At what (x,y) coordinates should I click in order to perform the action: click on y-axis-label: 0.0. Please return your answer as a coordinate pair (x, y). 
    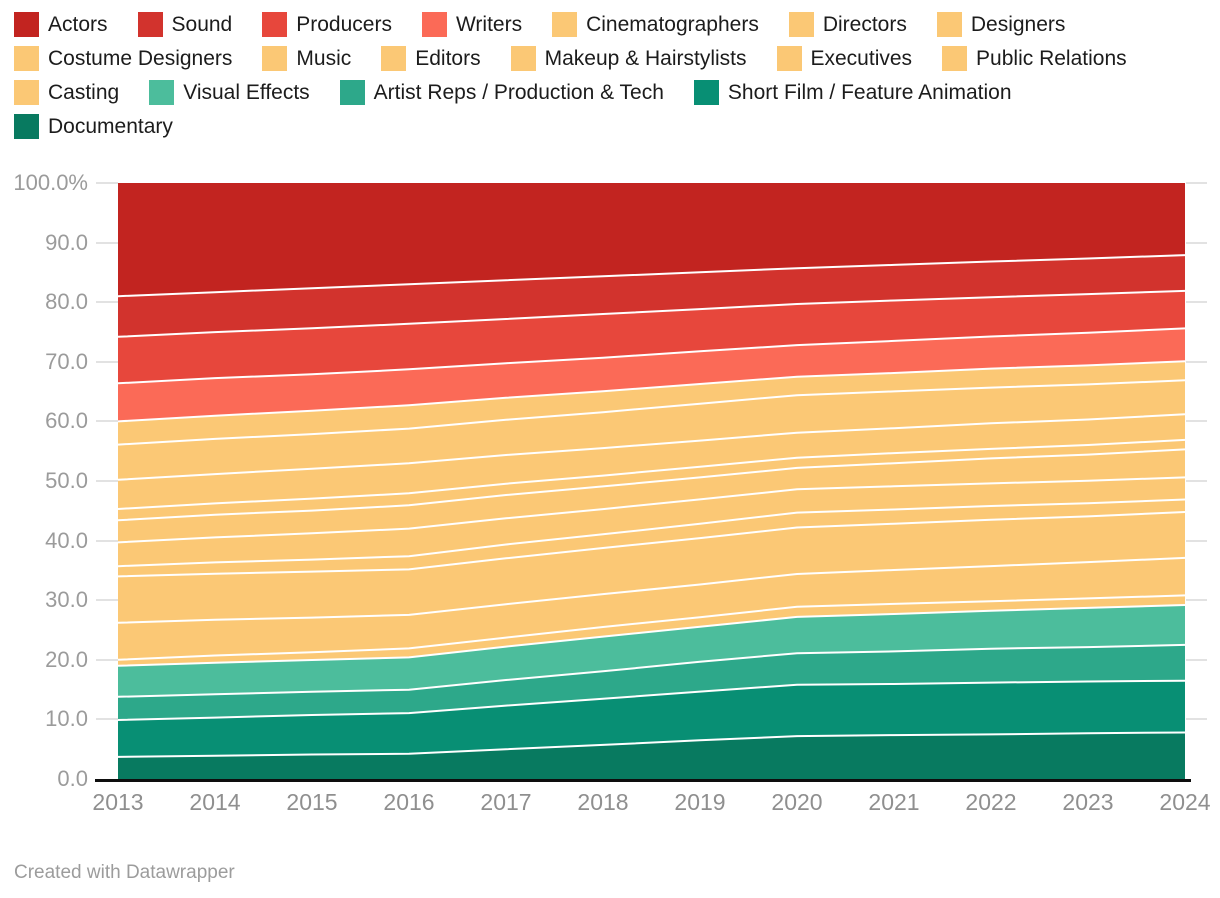
    Looking at the image, I should click on (72, 778).